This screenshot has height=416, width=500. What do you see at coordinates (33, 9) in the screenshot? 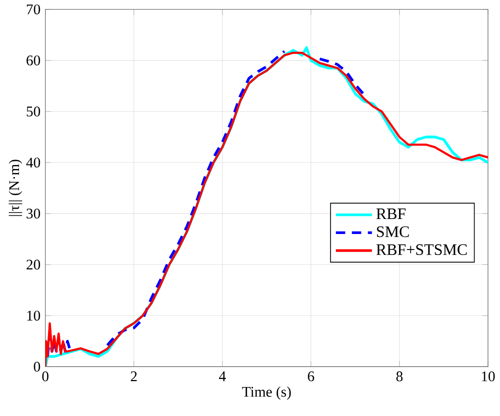
I see `y-tick-label: 70` at bounding box center [33, 9].